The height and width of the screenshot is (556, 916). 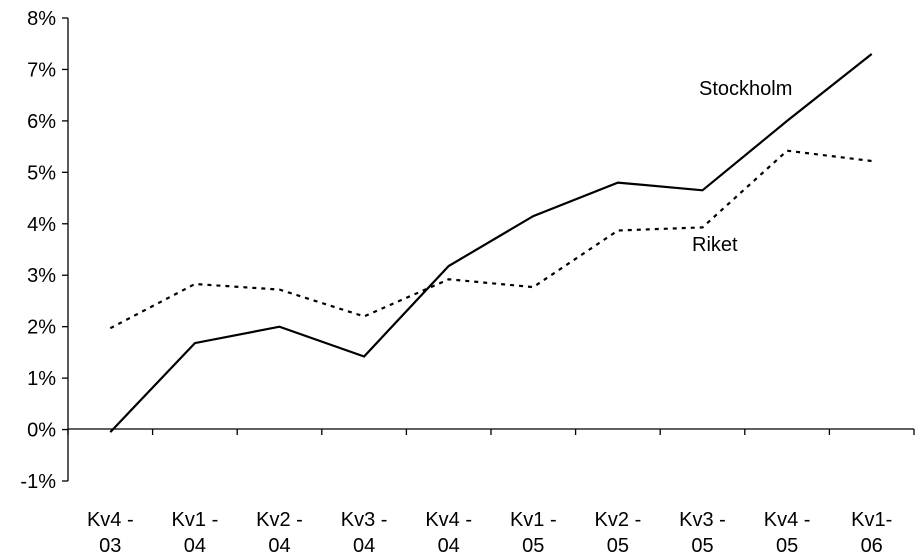 What do you see at coordinates (38, 482) in the screenshot?
I see `y-tick-label: -1%` at bounding box center [38, 482].